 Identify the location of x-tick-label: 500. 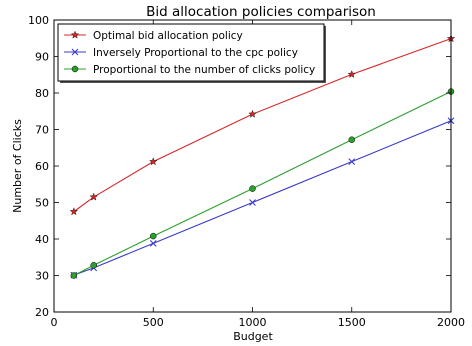
(153, 322).